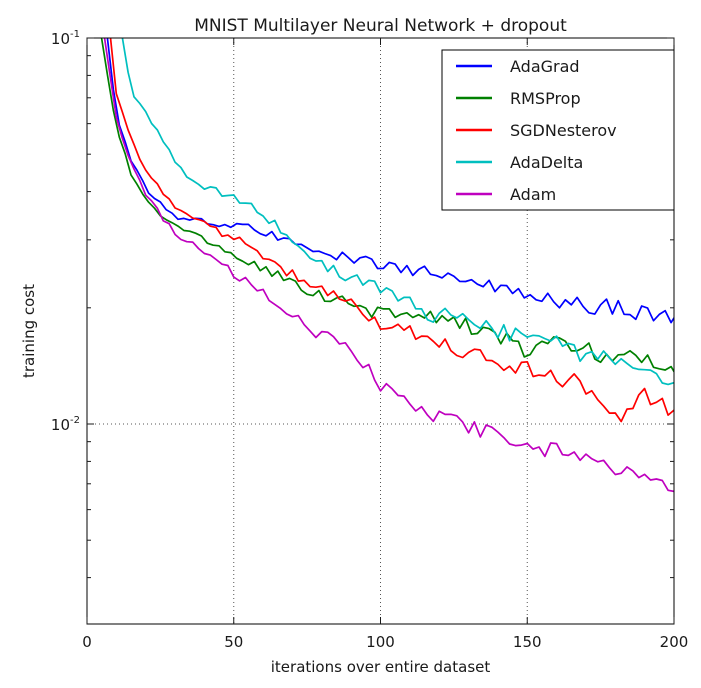  I want to click on legend-label-sgdnesterov: SGDNesterov, so click(563, 130).